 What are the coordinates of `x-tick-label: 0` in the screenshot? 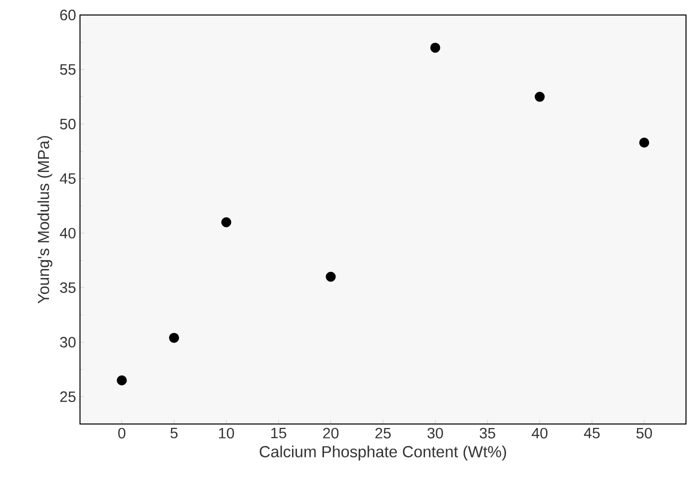 It's located at (122, 433).